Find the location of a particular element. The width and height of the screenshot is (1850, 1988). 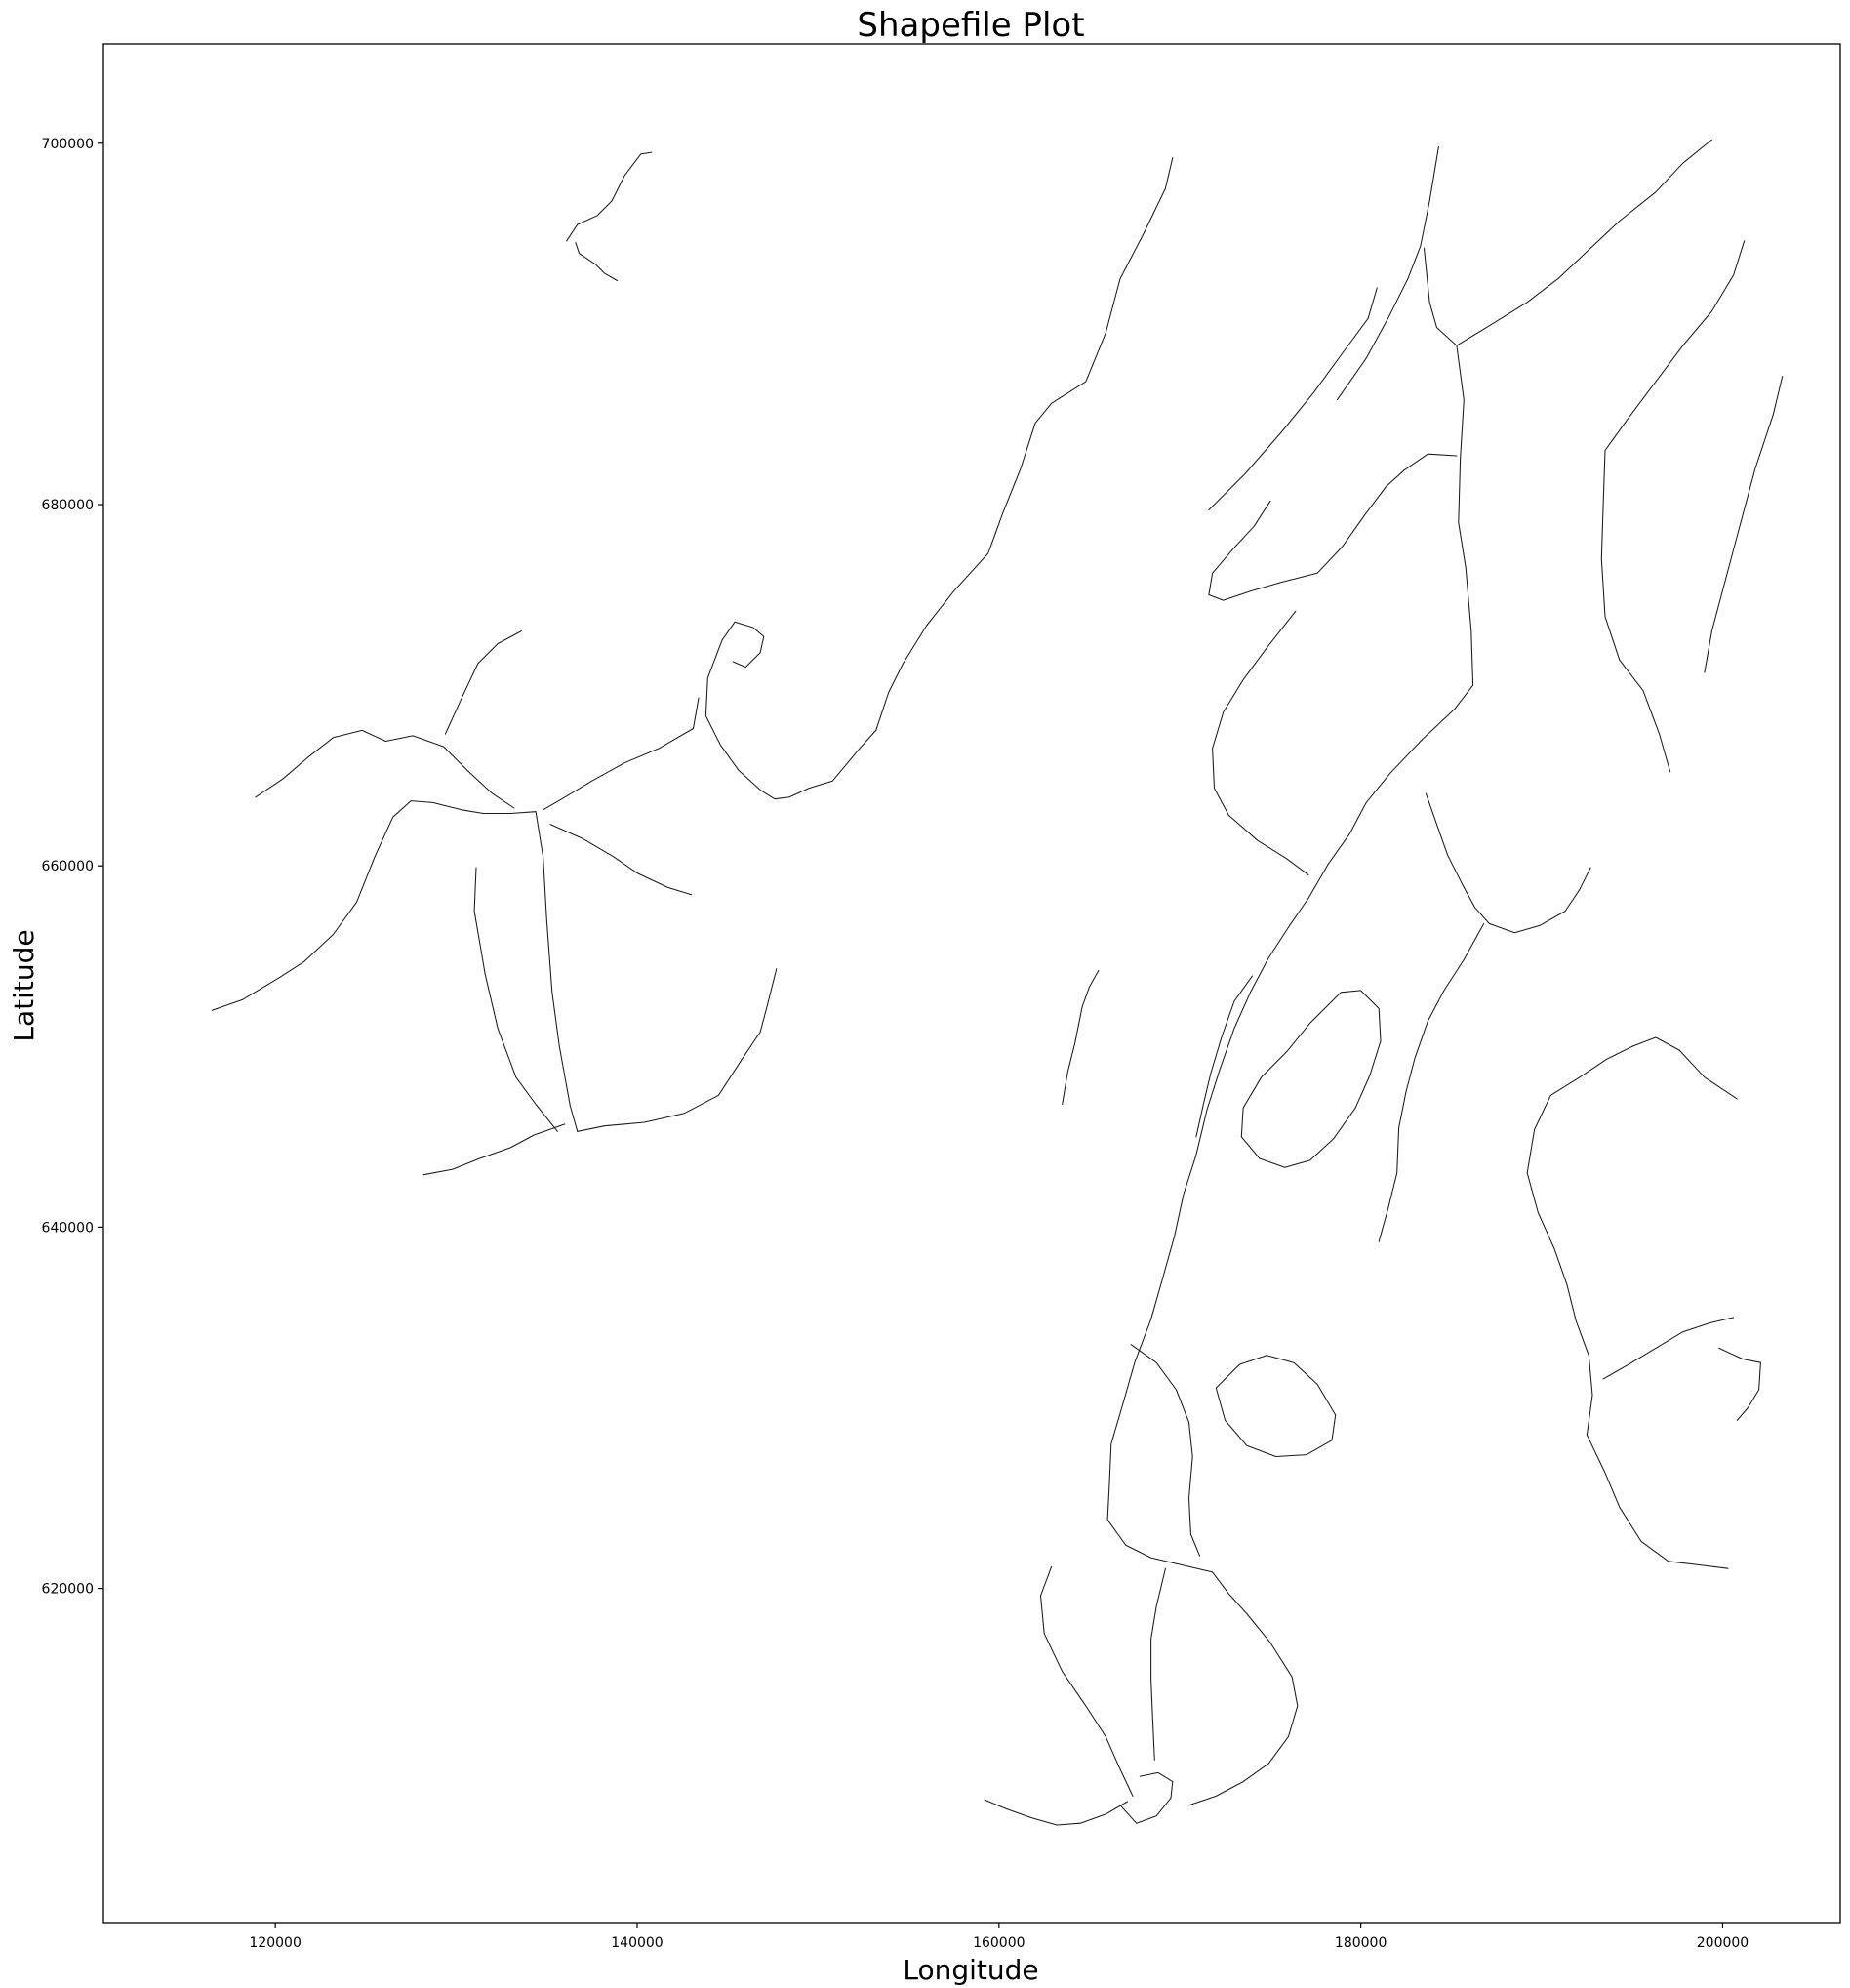

x-axis-ticks: 120000 140000 160000 180000 200000 is located at coordinates (999, 1937).